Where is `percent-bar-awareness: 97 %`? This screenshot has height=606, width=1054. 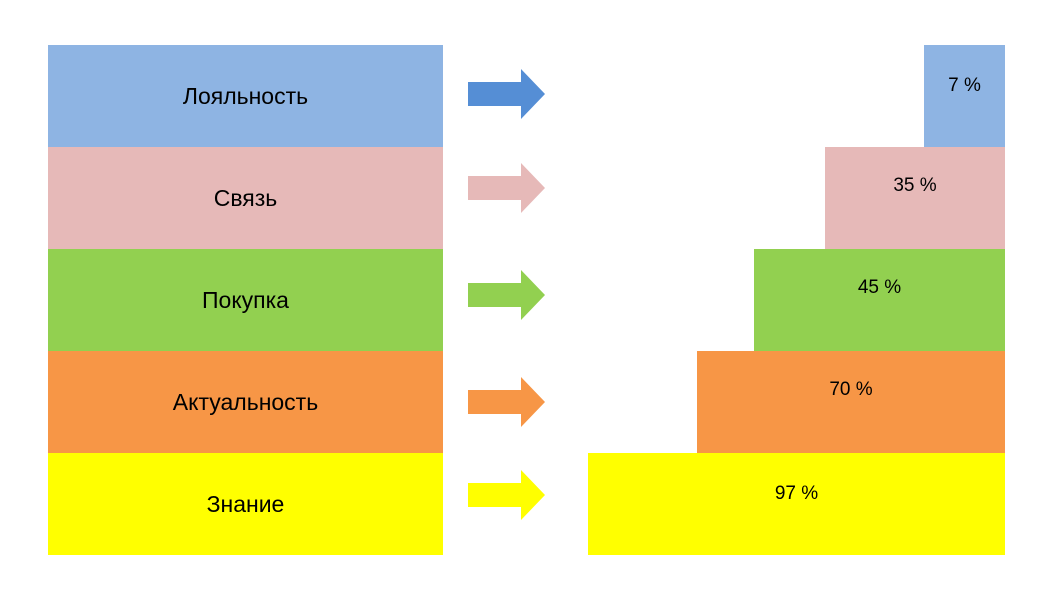 percent-bar-awareness: 97 % is located at coordinates (796, 504).